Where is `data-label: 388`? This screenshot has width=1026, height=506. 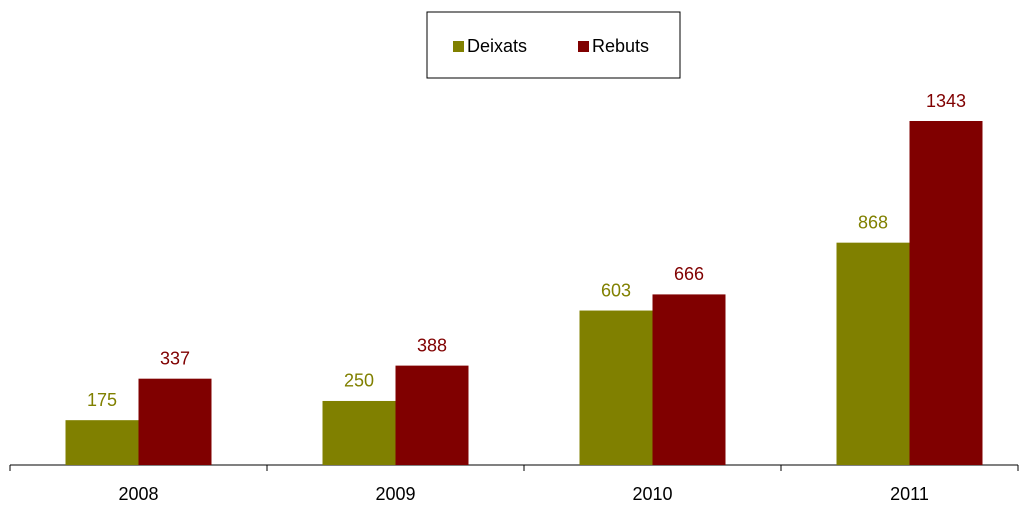 data-label: 388 is located at coordinates (432, 345).